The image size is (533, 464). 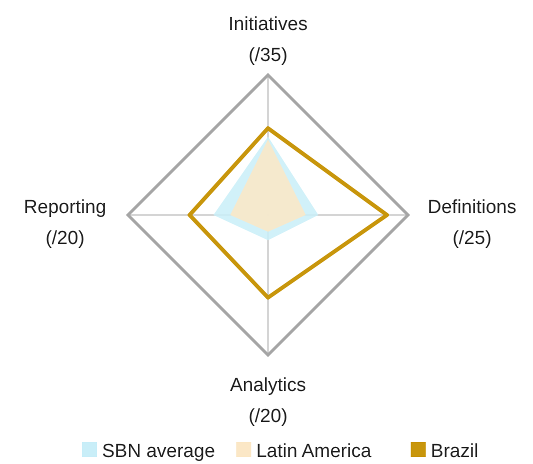 What do you see at coordinates (472, 223) in the screenshot?
I see `spoke-label: Definitions (/25)` at bounding box center [472, 223].